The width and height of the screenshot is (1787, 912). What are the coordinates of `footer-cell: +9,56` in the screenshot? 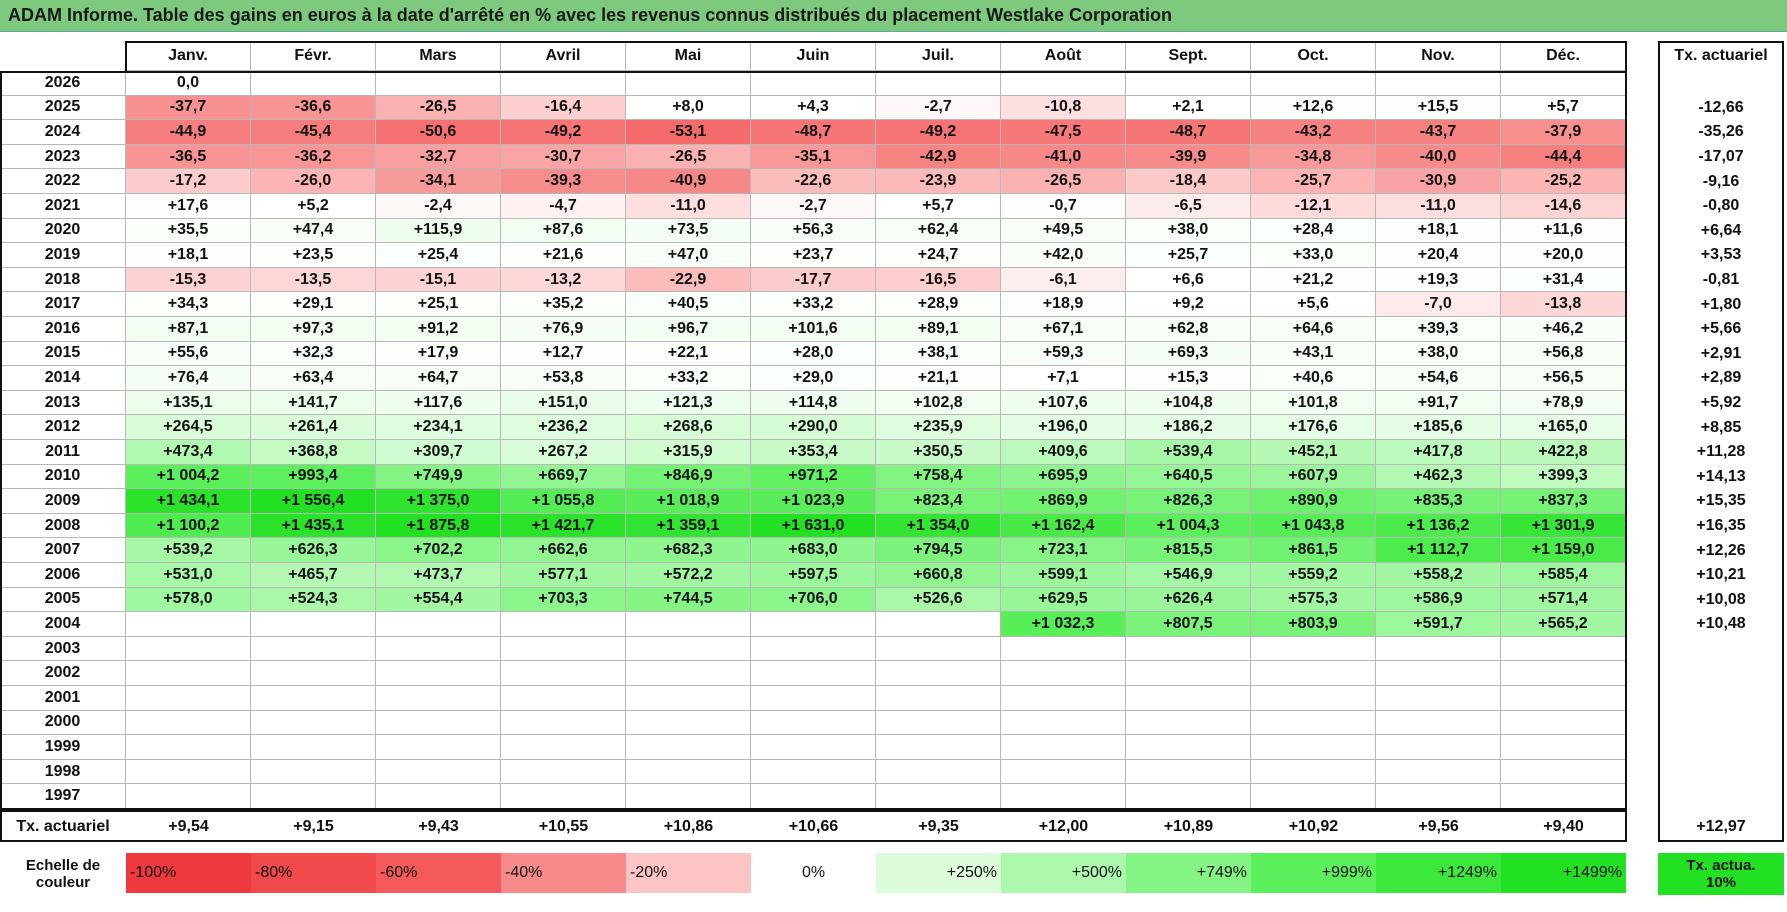 It's located at (1438, 826).